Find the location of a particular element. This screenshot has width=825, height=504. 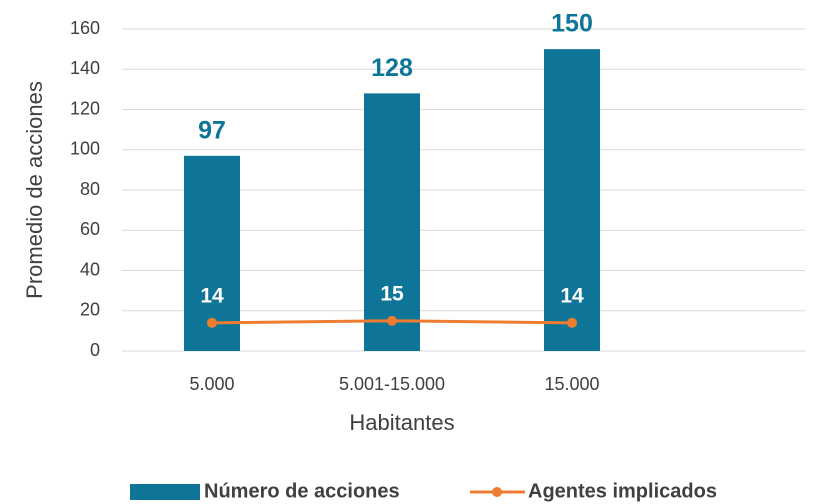

legend-label: Número de acciones is located at coordinates (302, 491).